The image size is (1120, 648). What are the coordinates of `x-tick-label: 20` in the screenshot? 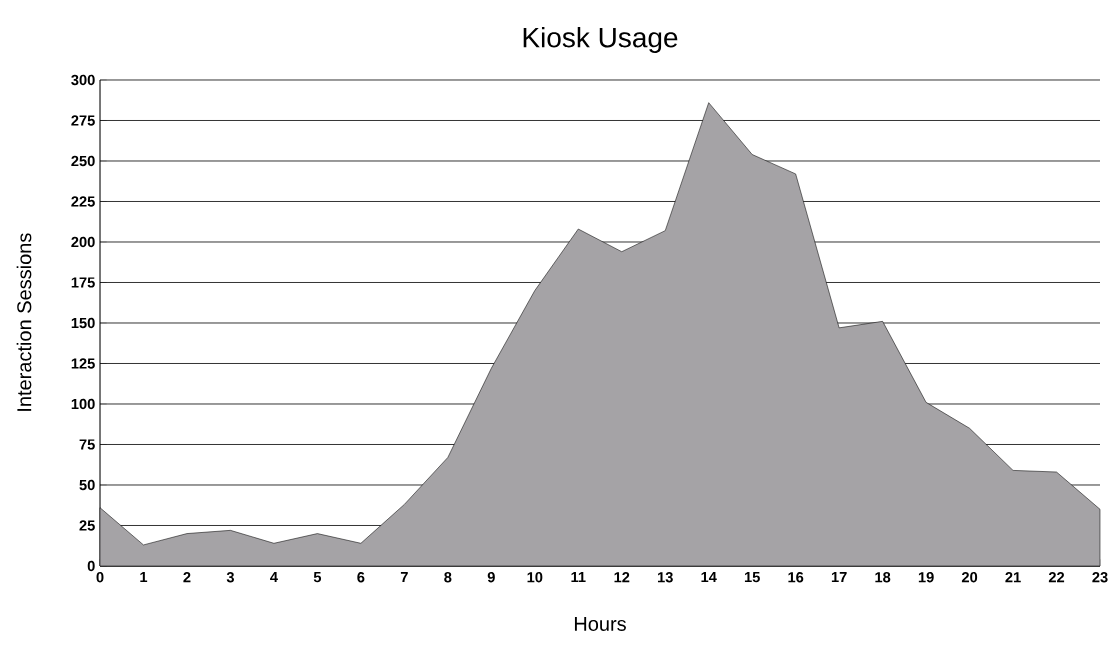 It's located at (969, 577).